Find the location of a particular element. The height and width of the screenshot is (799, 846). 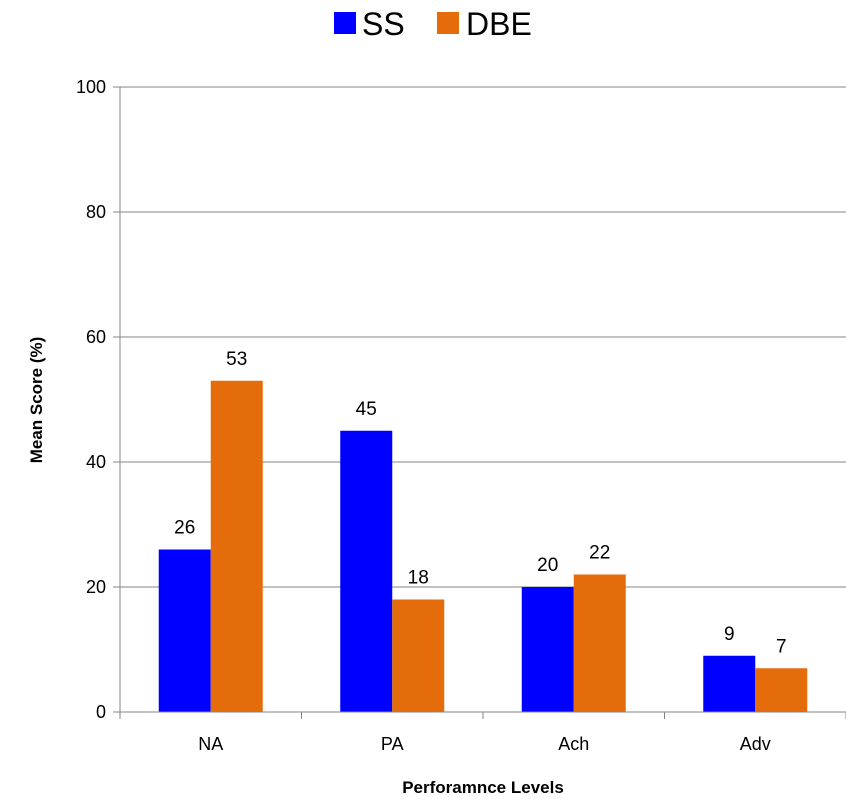

data-label: 53 is located at coordinates (236, 359).